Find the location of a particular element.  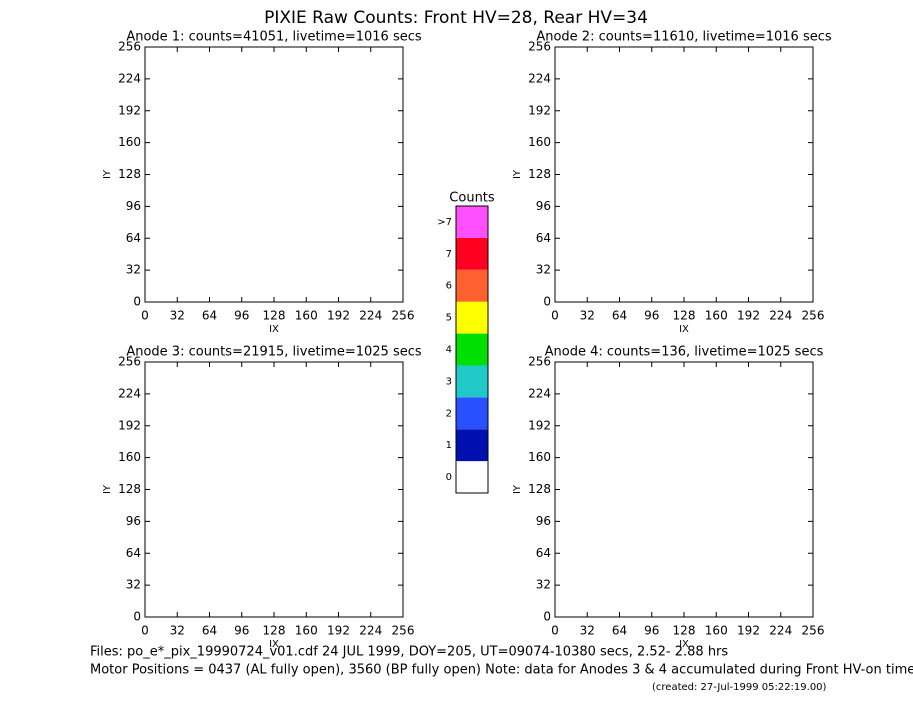

colorbar-frame is located at coordinates (472, 349).